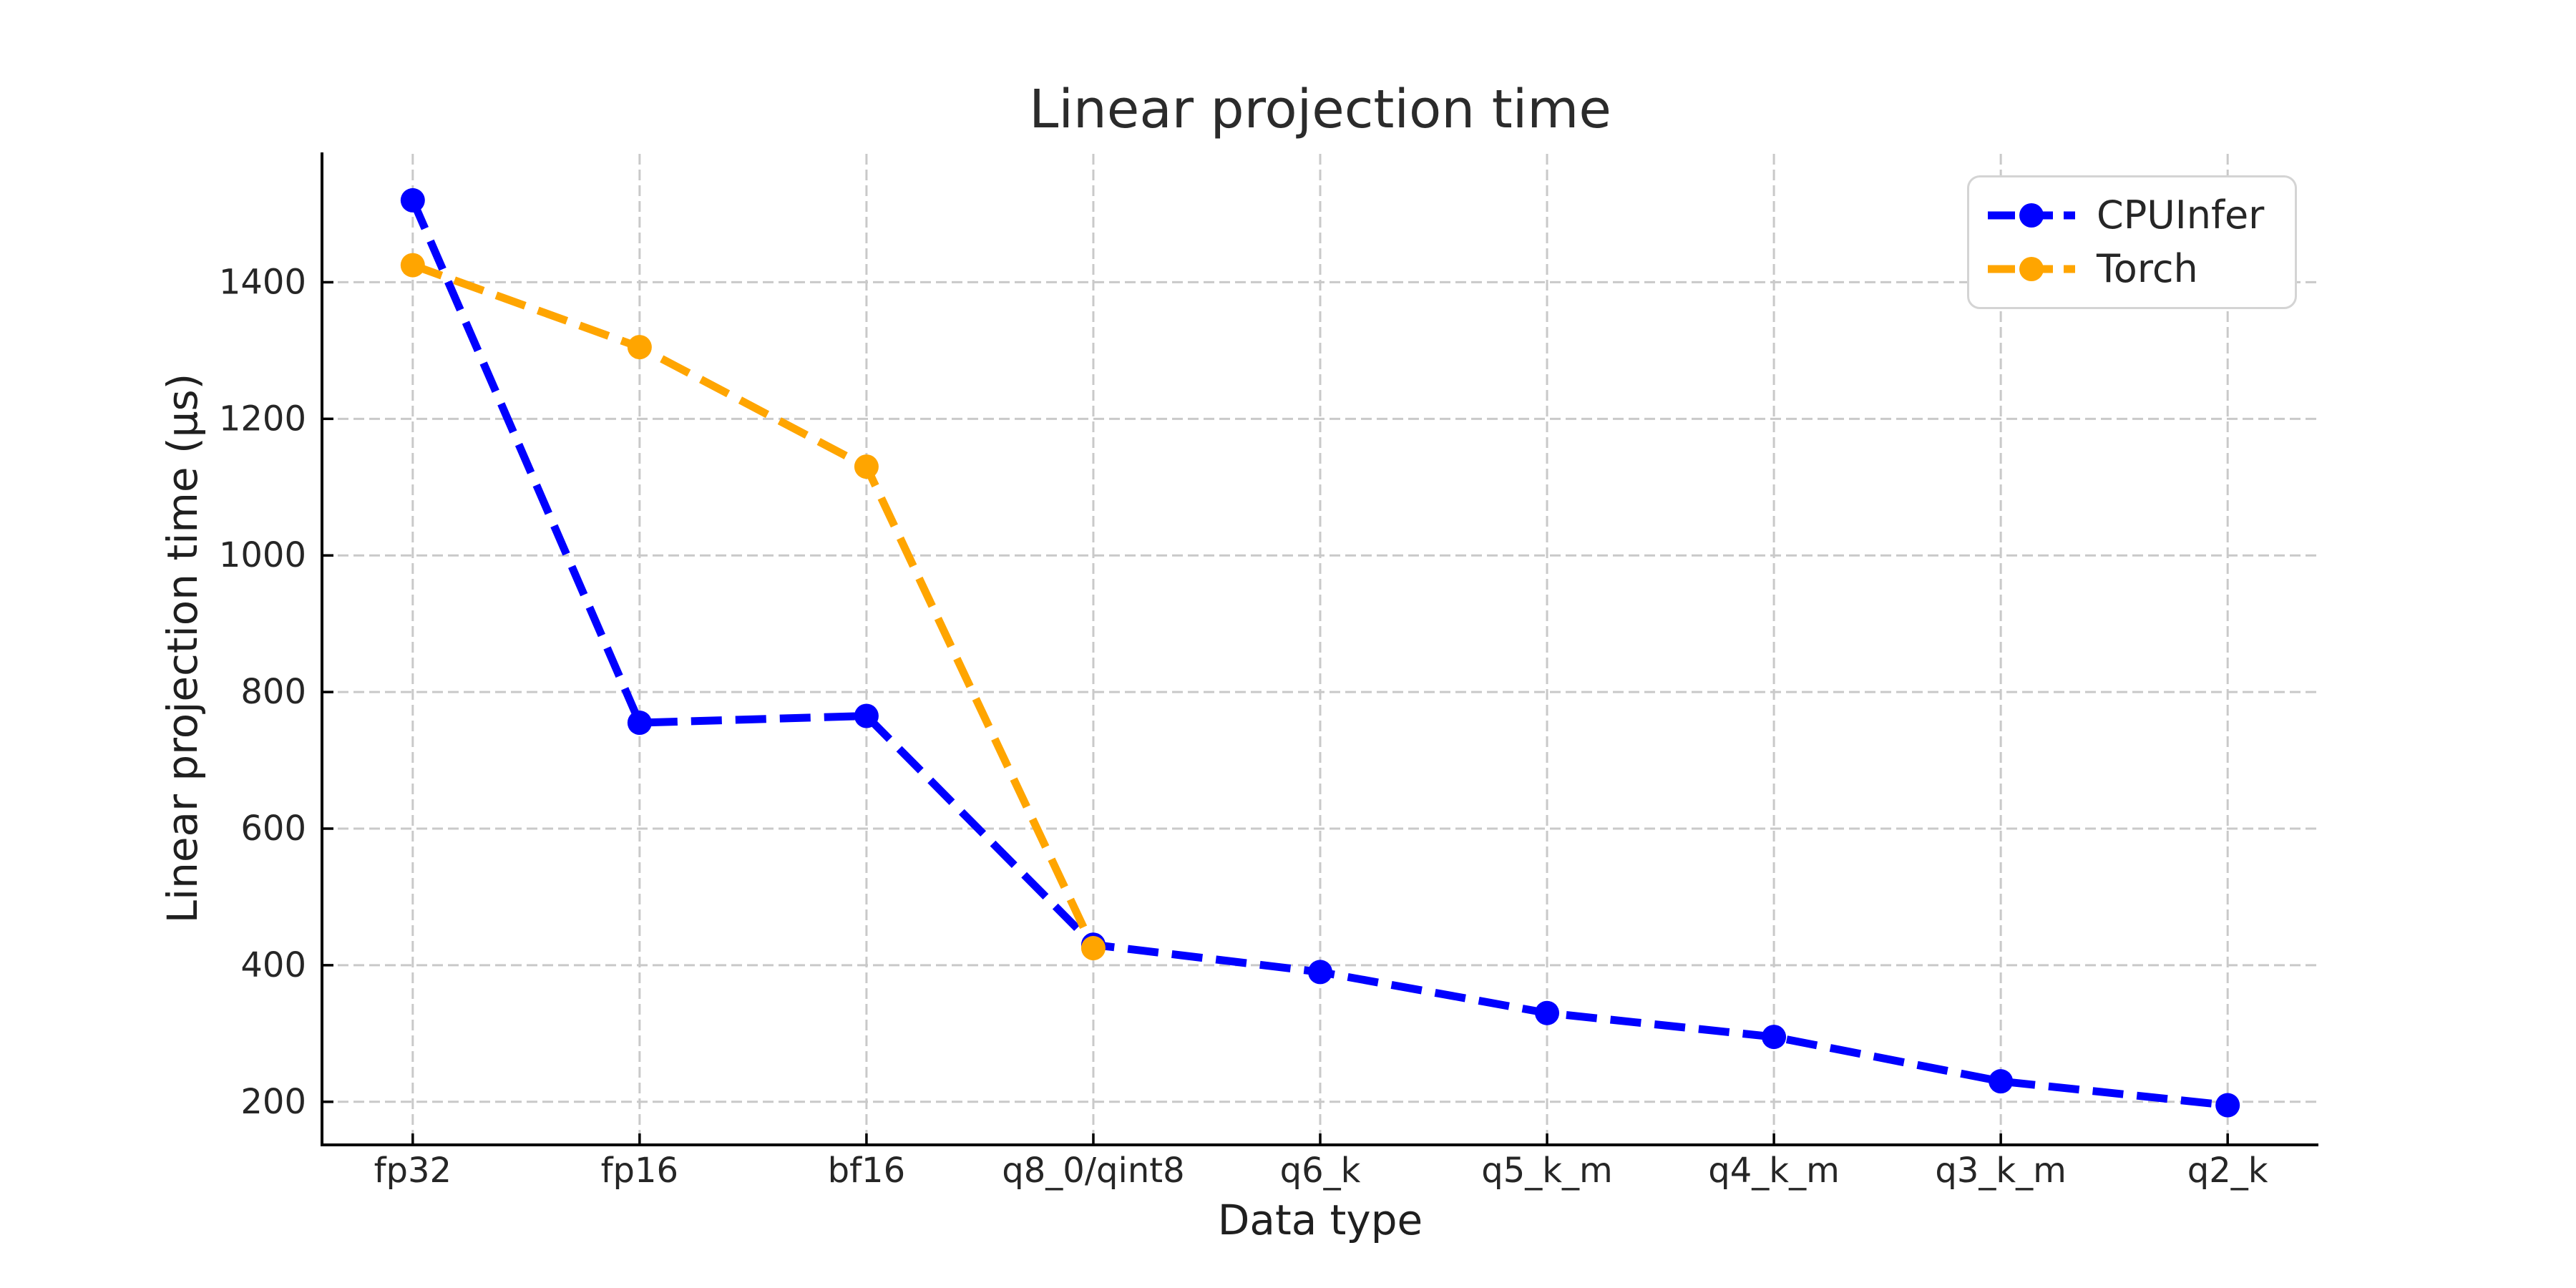  I want to click on chart-title: Linear projection time, so click(1320, 109).